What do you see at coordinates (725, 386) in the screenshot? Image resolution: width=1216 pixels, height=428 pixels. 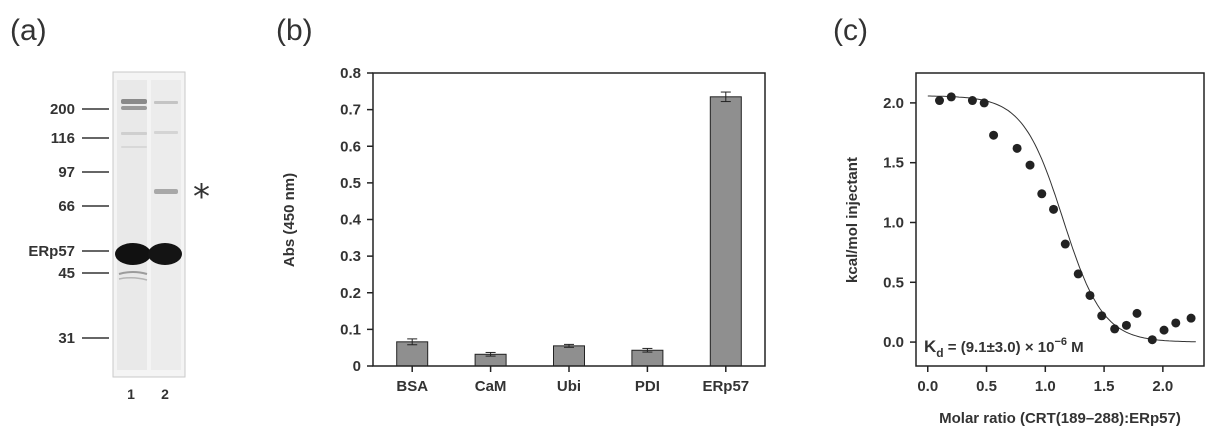 I see `bar-x-label-erp57: ERp57` at bounding box center [725, 386].